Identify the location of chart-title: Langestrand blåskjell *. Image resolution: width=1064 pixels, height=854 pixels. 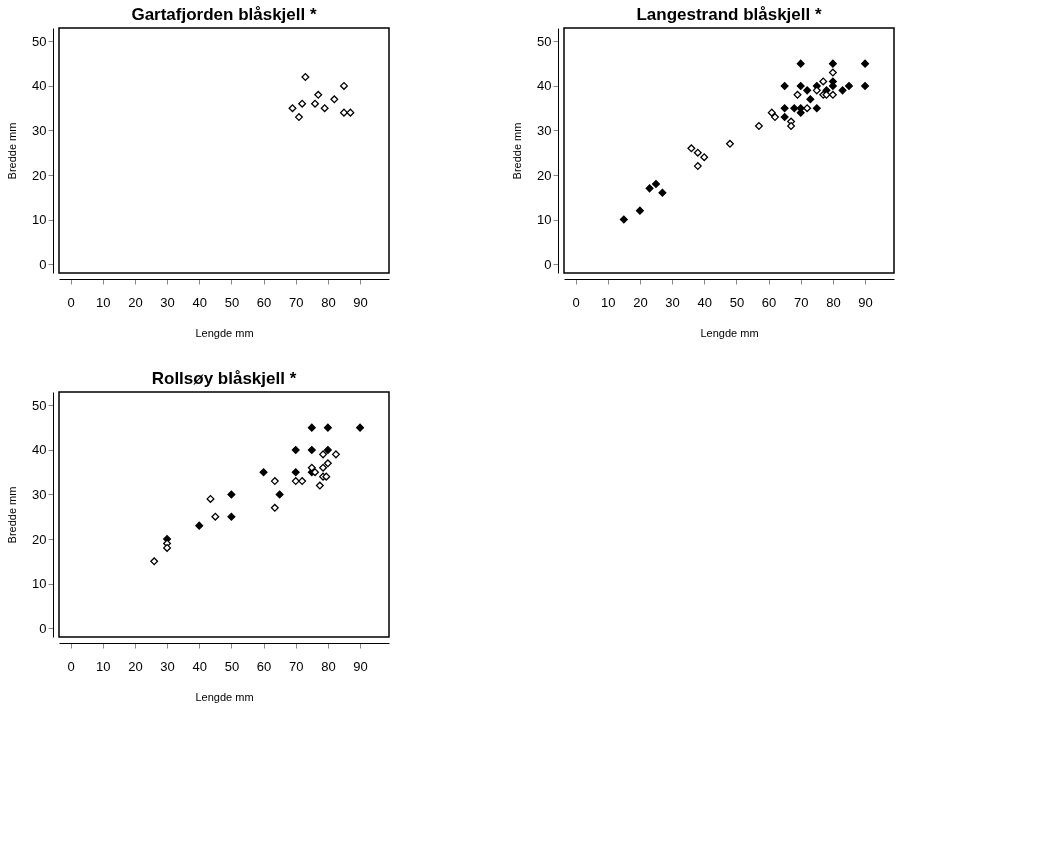
(729, 14).